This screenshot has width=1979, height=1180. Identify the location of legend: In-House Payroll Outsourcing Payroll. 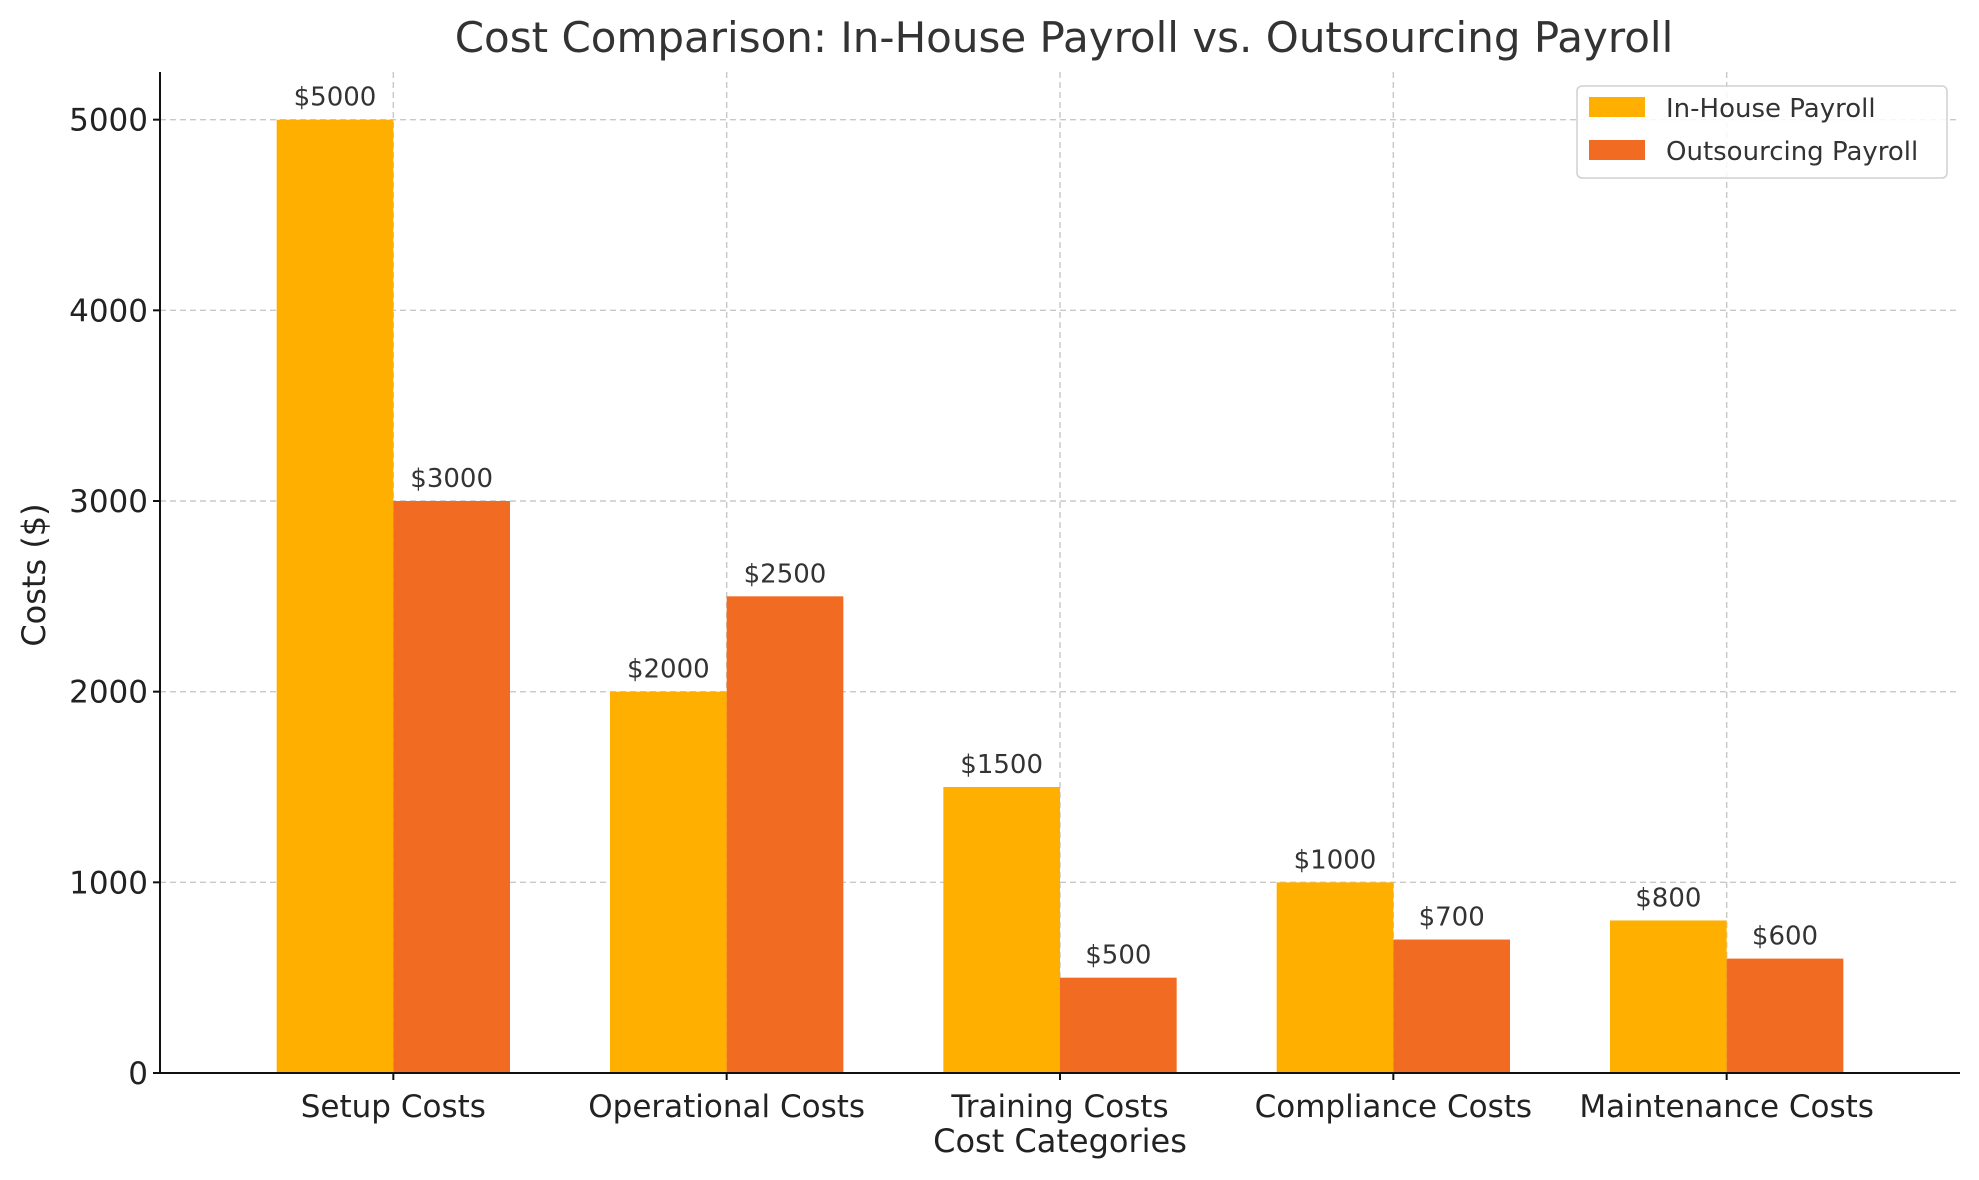
(1762, 132).